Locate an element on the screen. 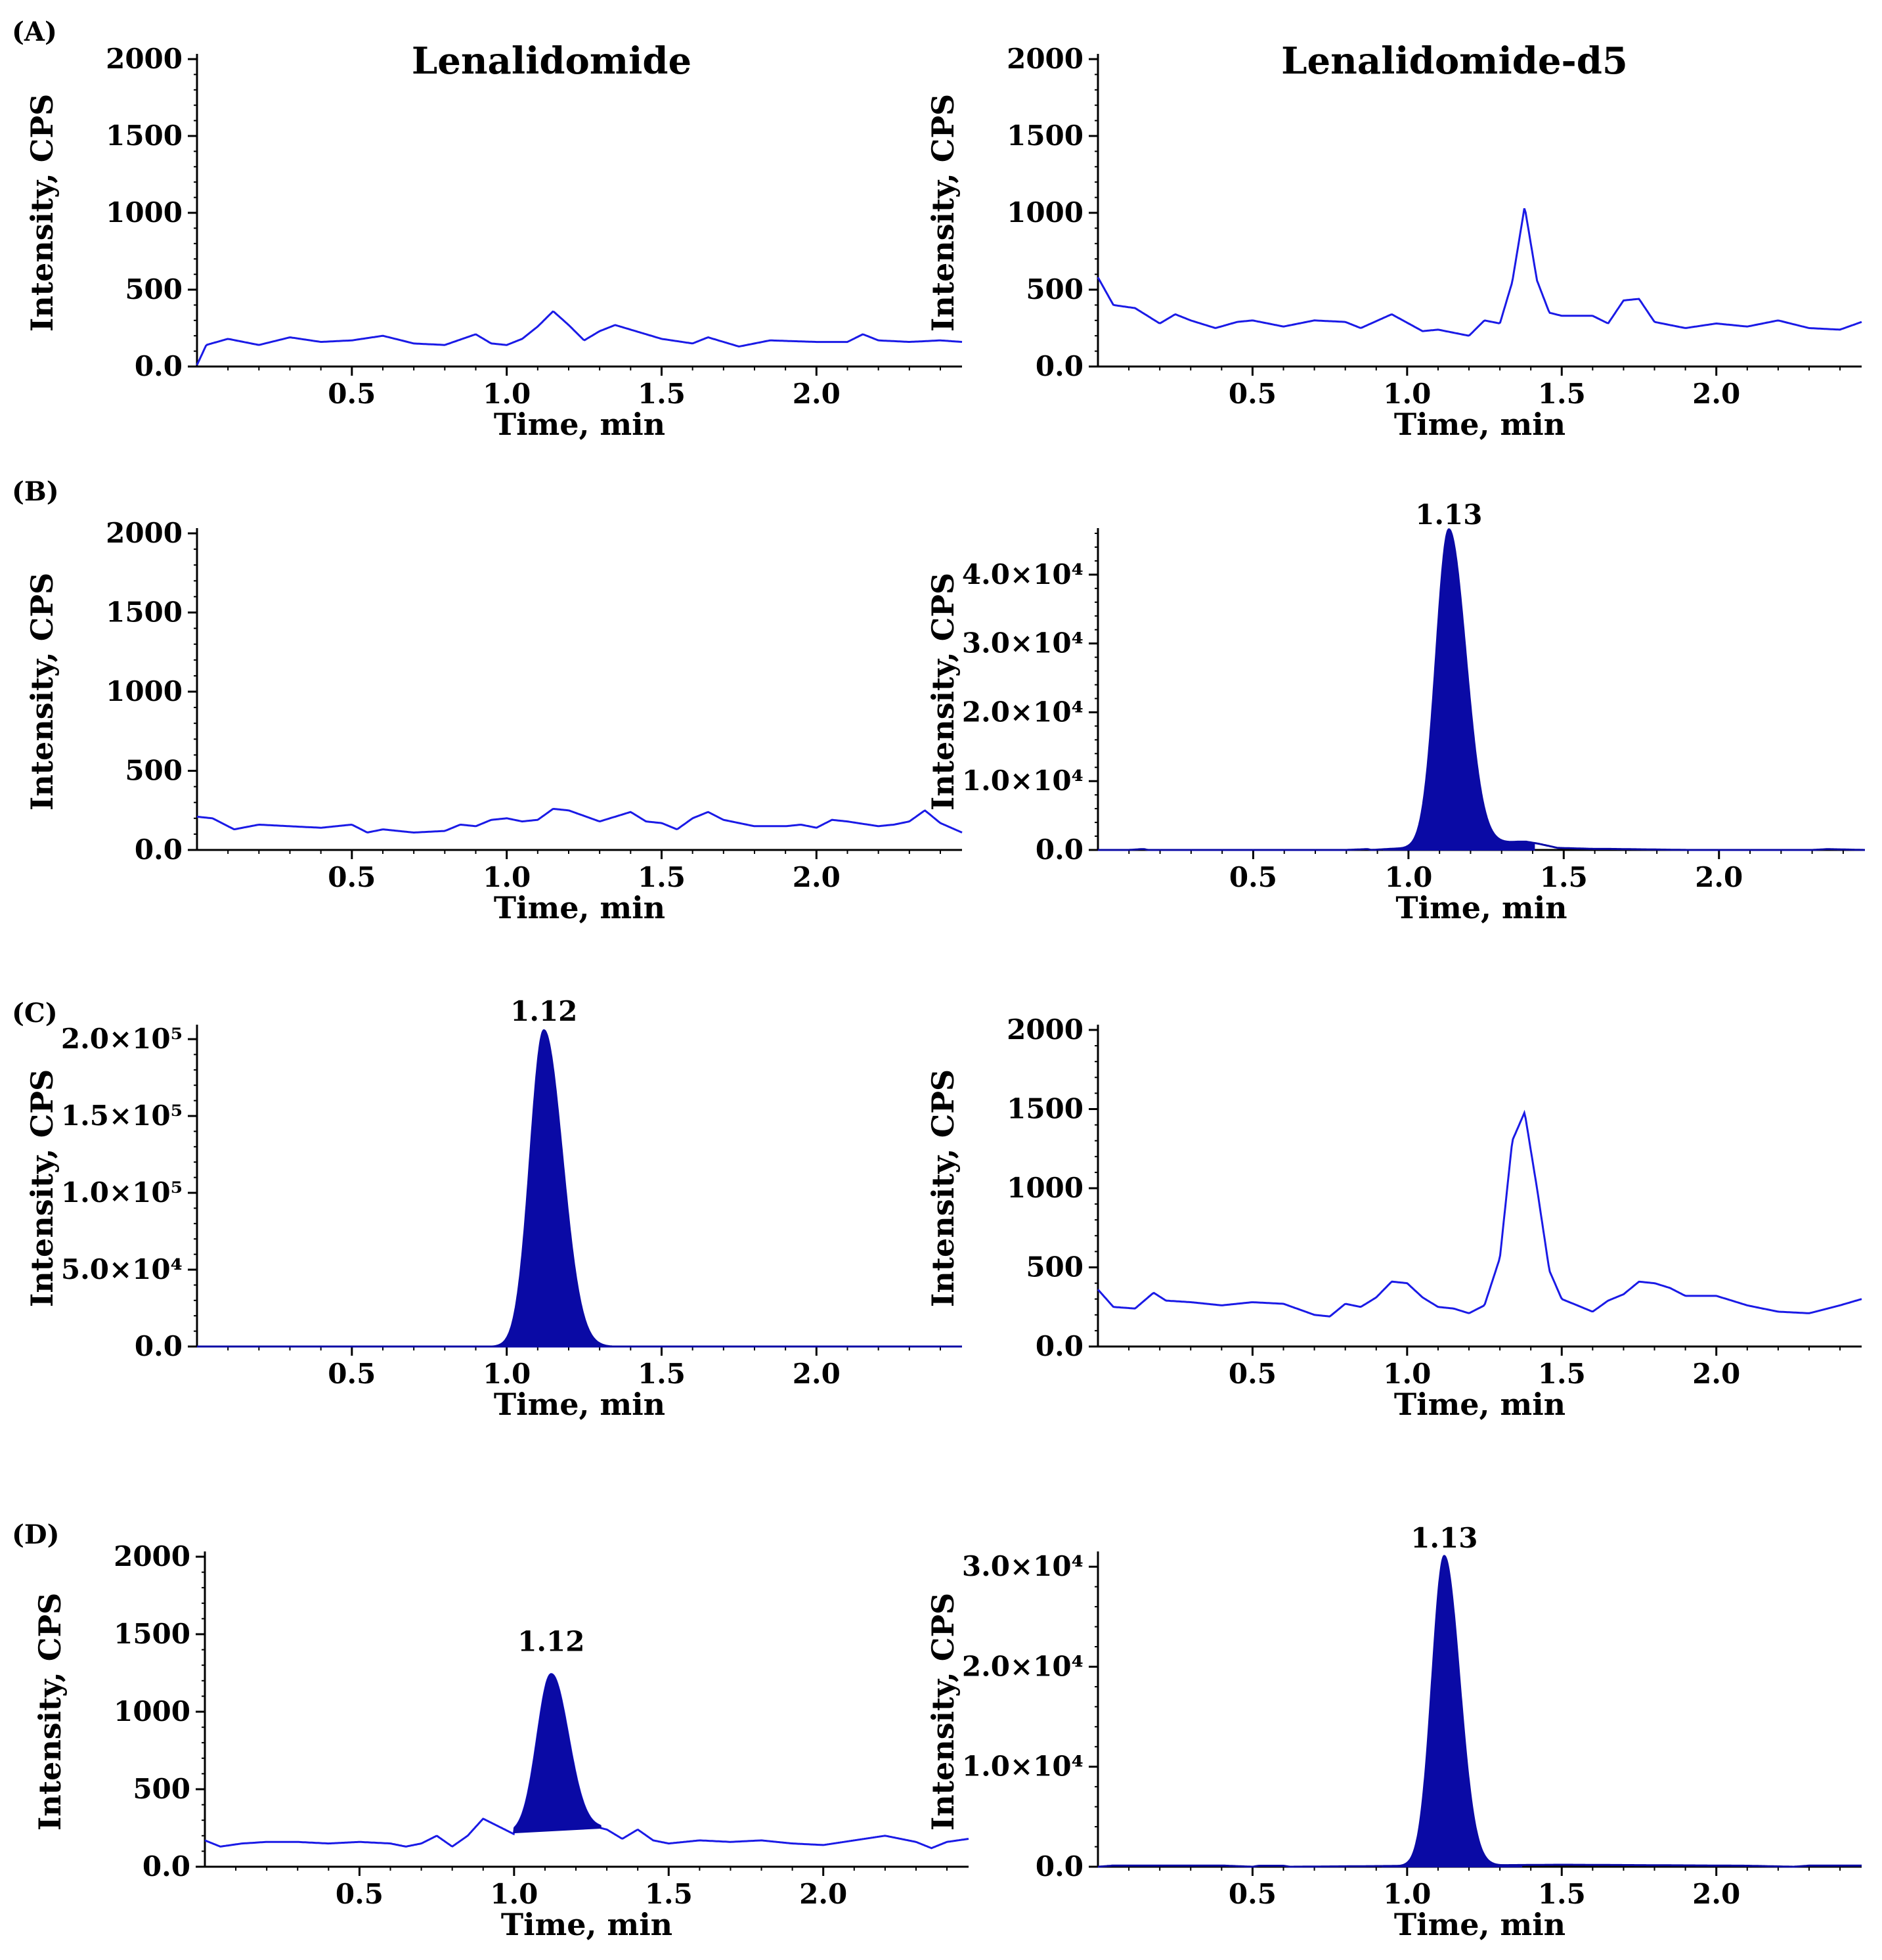  column-title-lenalidomide: Lenalidomide is located at coordinates (551, 61).